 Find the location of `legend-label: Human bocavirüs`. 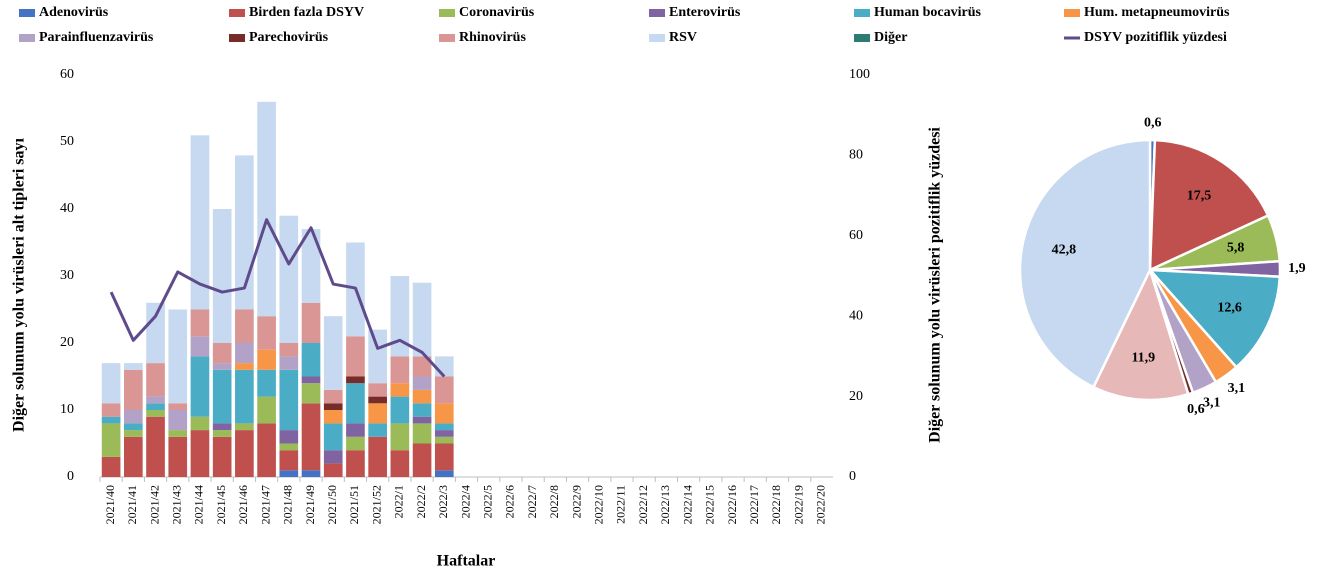

legend-label: Human bocavirüs is located at coordinates (928, 12).